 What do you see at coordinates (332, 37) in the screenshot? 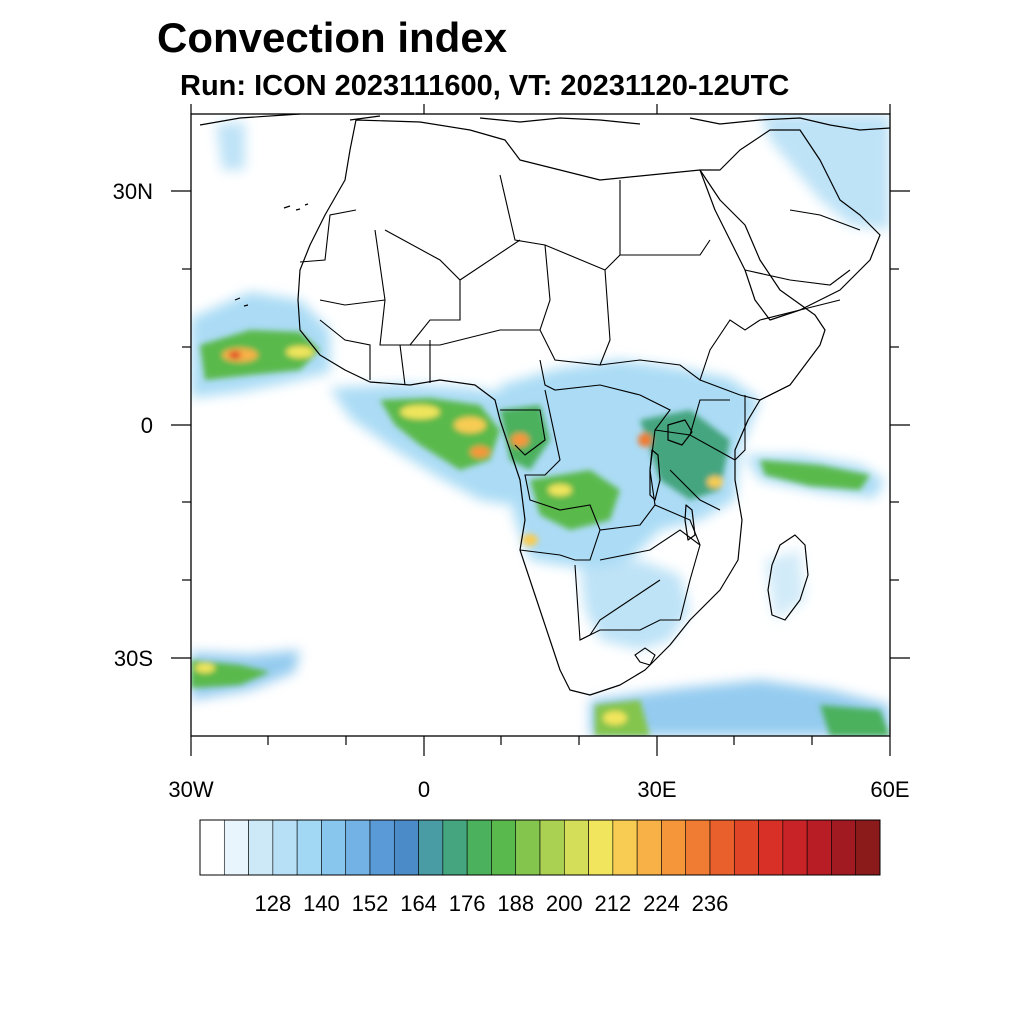
I see `chart-title: Convection index` at bounding box center [332, 37].